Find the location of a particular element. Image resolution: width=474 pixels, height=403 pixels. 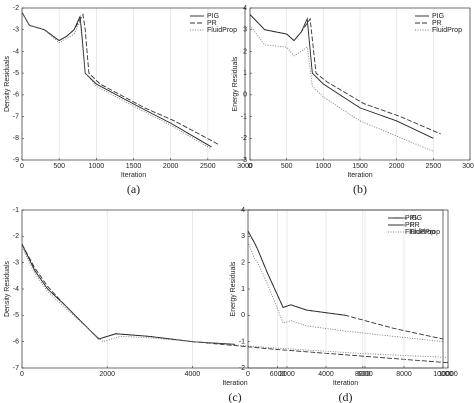

caption: (a) is located at coordinates (133, 189).